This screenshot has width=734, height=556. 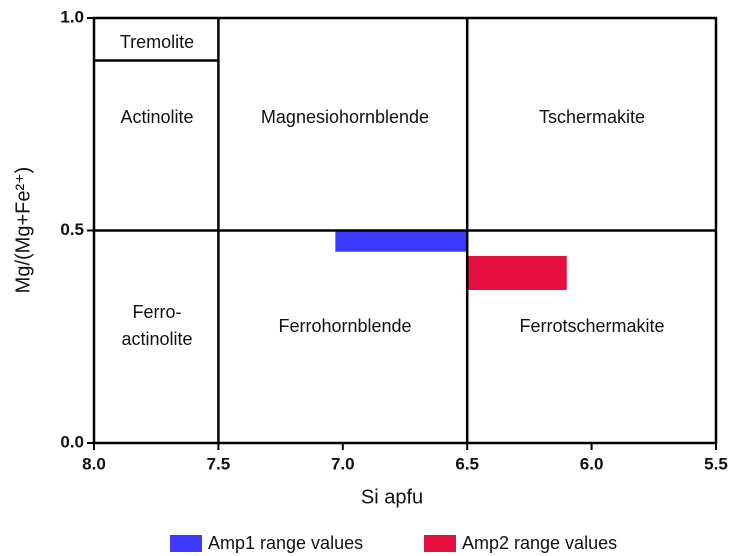 What do you see at coordinates (592, 463) in the screenshot?
I see `x-tick-label: 6.0` at bounding box center [592, 463].